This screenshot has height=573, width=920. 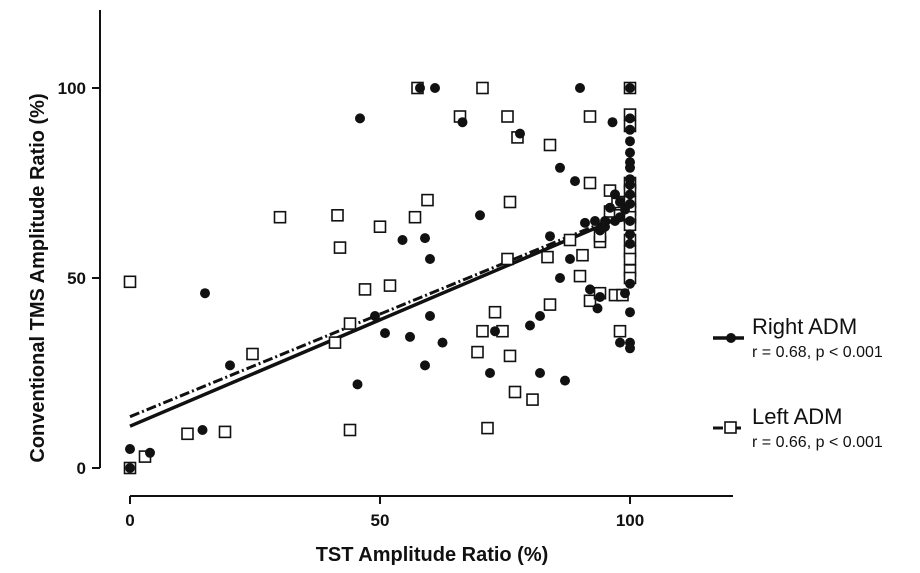 What do you see at coordinates (129, 520) in the screenshot?
I see `x-tick-label: 0` at bounding box center [129, 520].